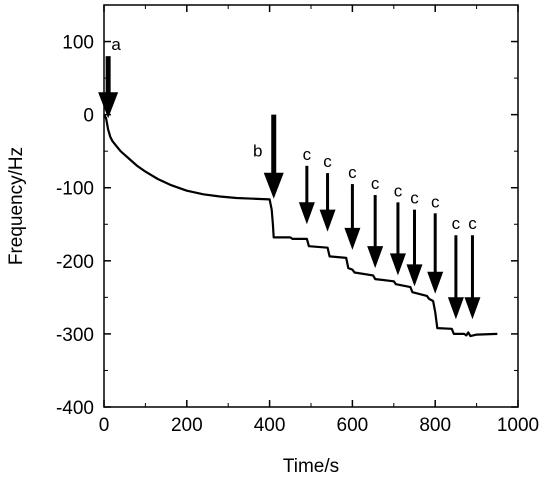 This screenshot has height=480, width=550. What do you see at coordinates (75, 189) in the screenshot?
I see `y-tick-label: -100` at bounding box center [75, 189].